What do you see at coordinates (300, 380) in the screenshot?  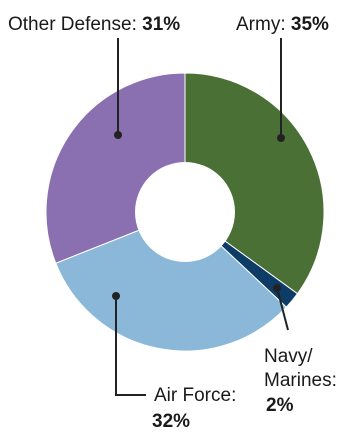 I see `label-navy-line2: Marines:` at bounding box center [300, 380].